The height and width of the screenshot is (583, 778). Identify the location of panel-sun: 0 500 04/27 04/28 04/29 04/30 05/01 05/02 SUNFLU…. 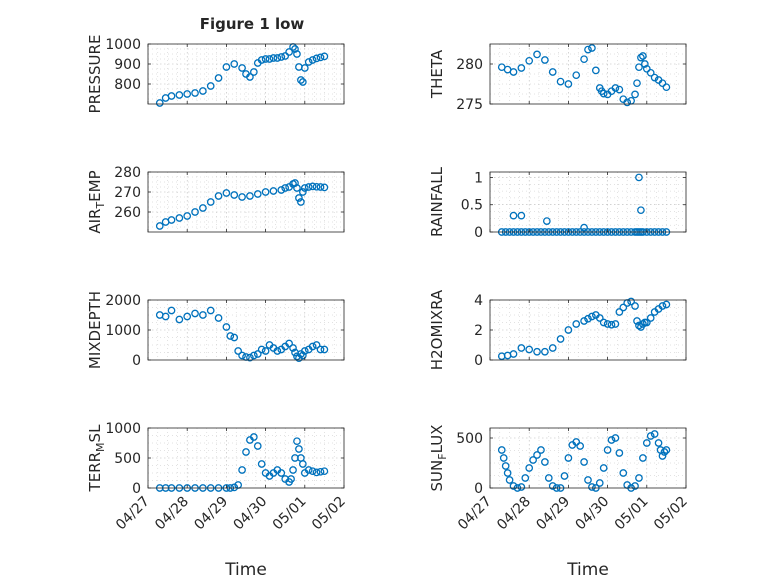
(559, 502).